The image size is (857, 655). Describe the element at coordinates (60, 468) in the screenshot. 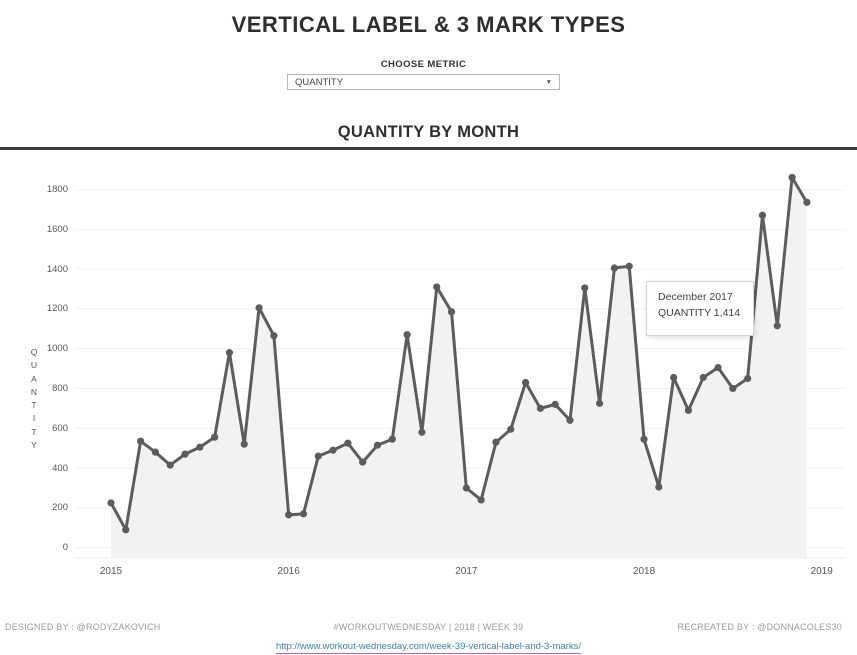

I see `y-axis-tick-label: 400` at that location.